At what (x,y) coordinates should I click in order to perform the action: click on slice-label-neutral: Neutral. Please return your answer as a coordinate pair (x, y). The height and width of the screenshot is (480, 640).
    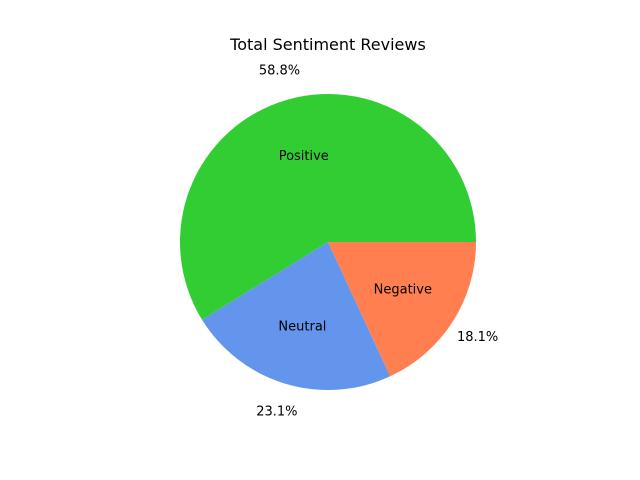
    Looking at the image, I should click on (302, 327).